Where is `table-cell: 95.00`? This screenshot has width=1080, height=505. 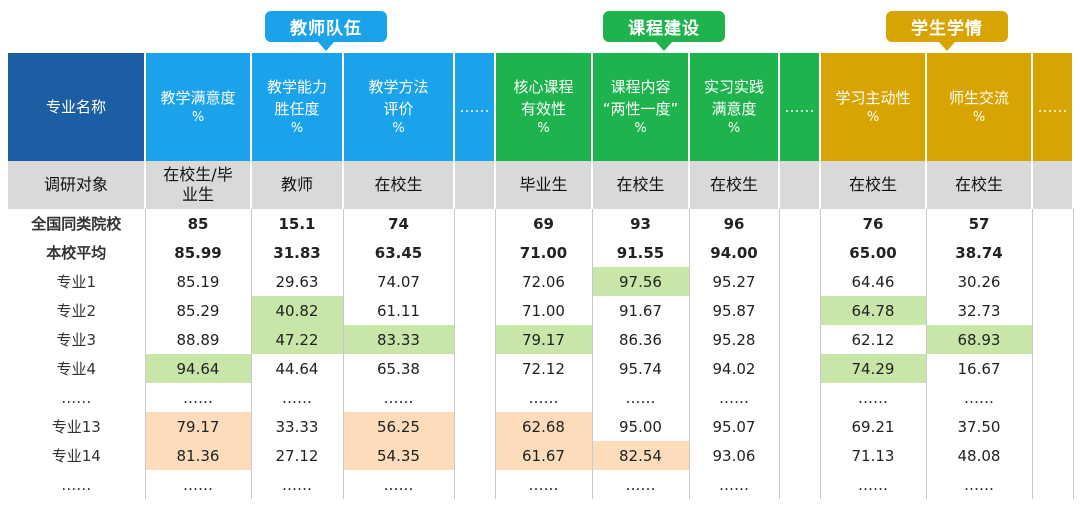
table-cell: 95.00 is located at coordinates (641, 426).